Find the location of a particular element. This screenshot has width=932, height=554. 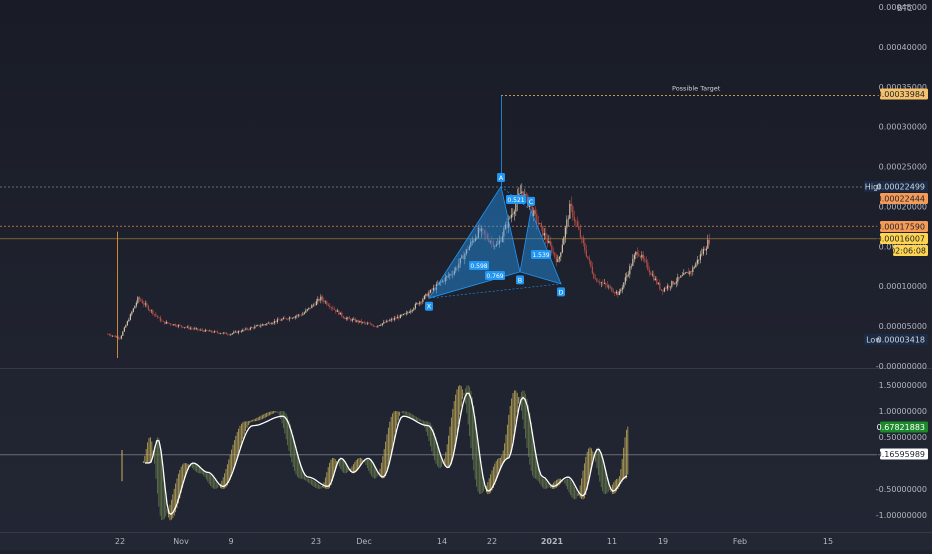

time-axis-label: Feb is located at coordinates (740, 541).